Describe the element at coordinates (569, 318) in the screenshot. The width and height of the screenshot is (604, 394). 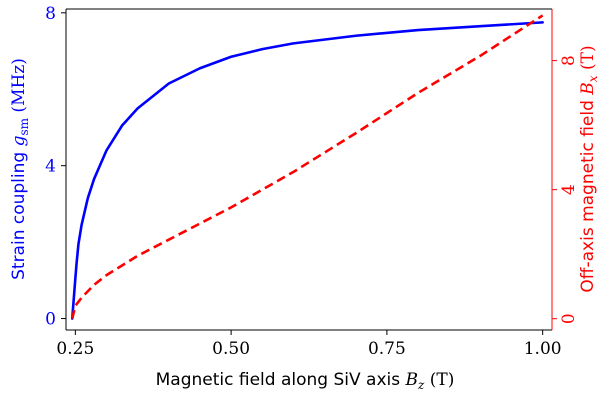
I see `y-right-tick-label: 0` at that location.